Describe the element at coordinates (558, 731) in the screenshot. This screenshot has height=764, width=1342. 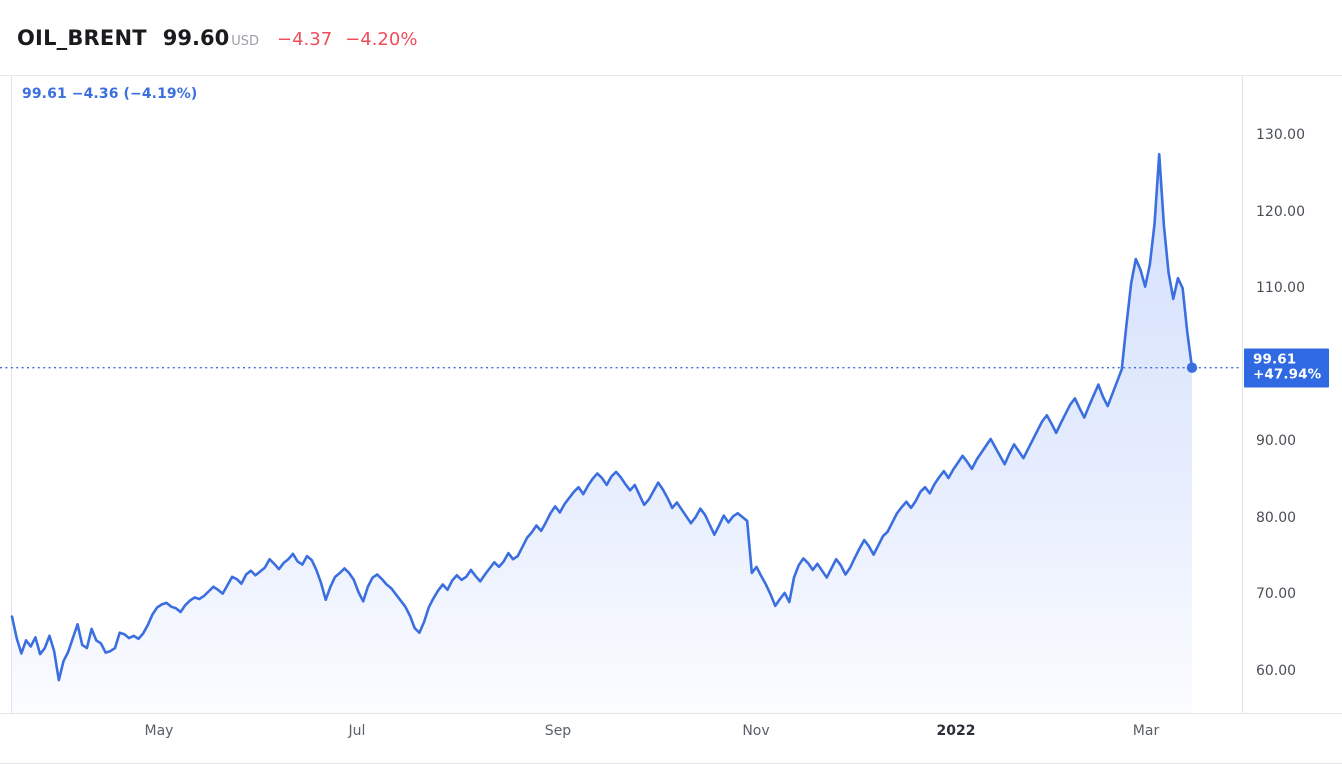
I see `x-axis-label-sep: Sep` at that location.